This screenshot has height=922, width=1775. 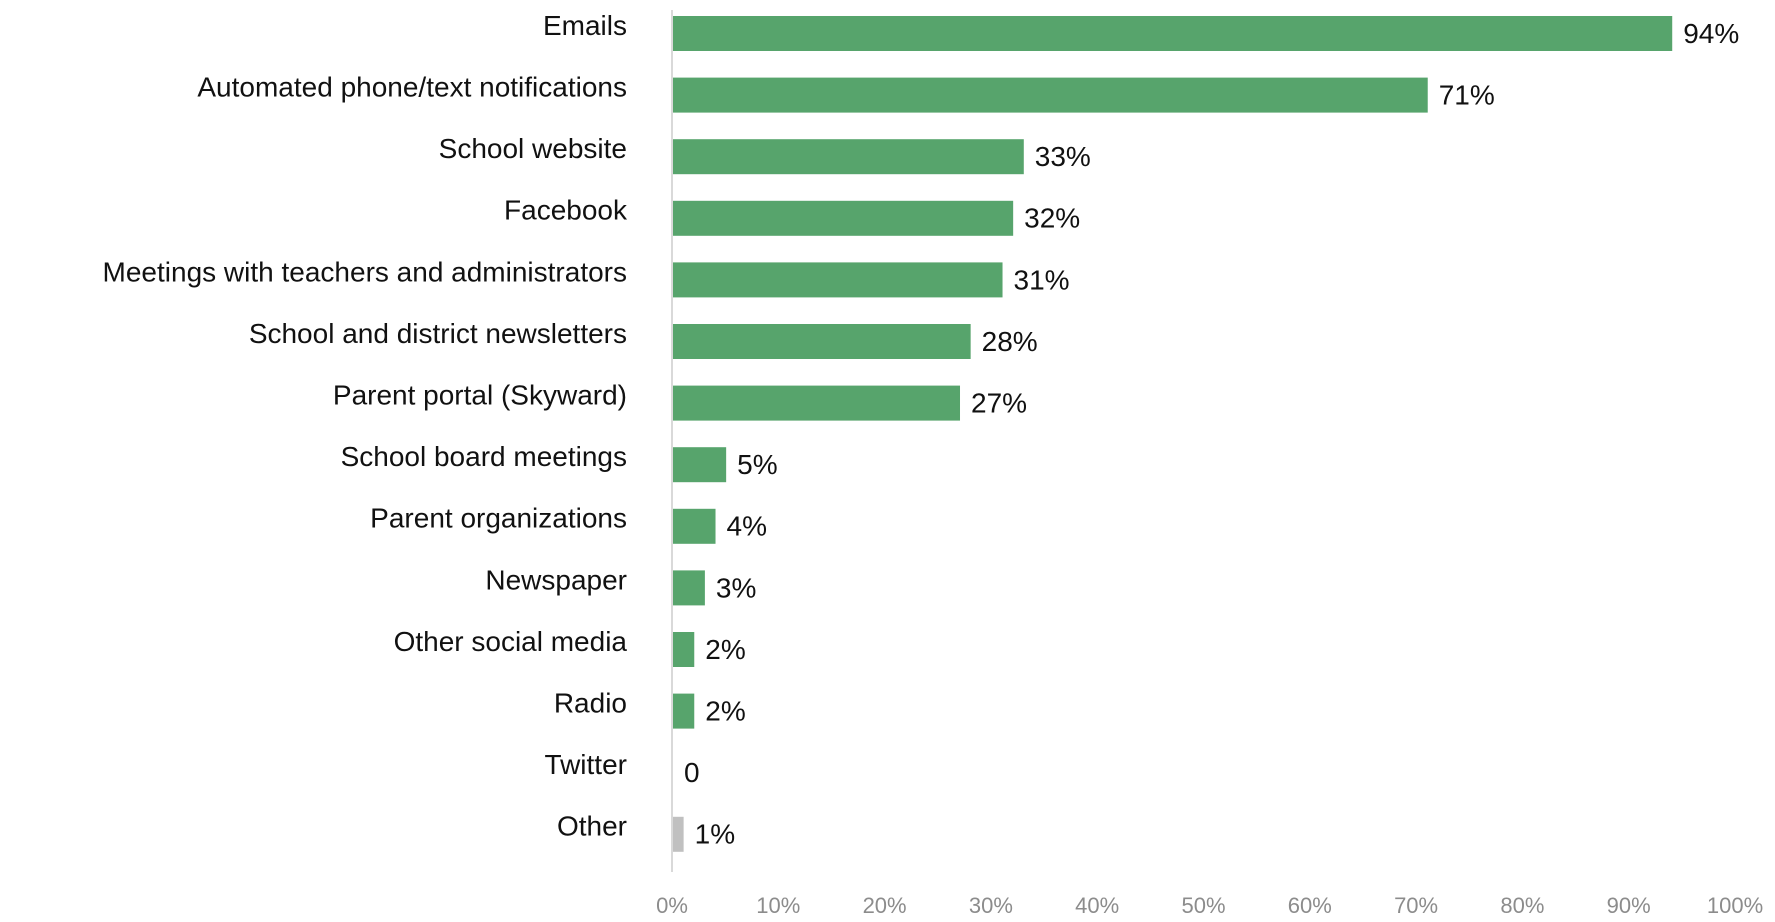 What do you see at coordinates (747, 526) in the screenshot?
I see `value-label: 4%` at bounding box center [747, 526].